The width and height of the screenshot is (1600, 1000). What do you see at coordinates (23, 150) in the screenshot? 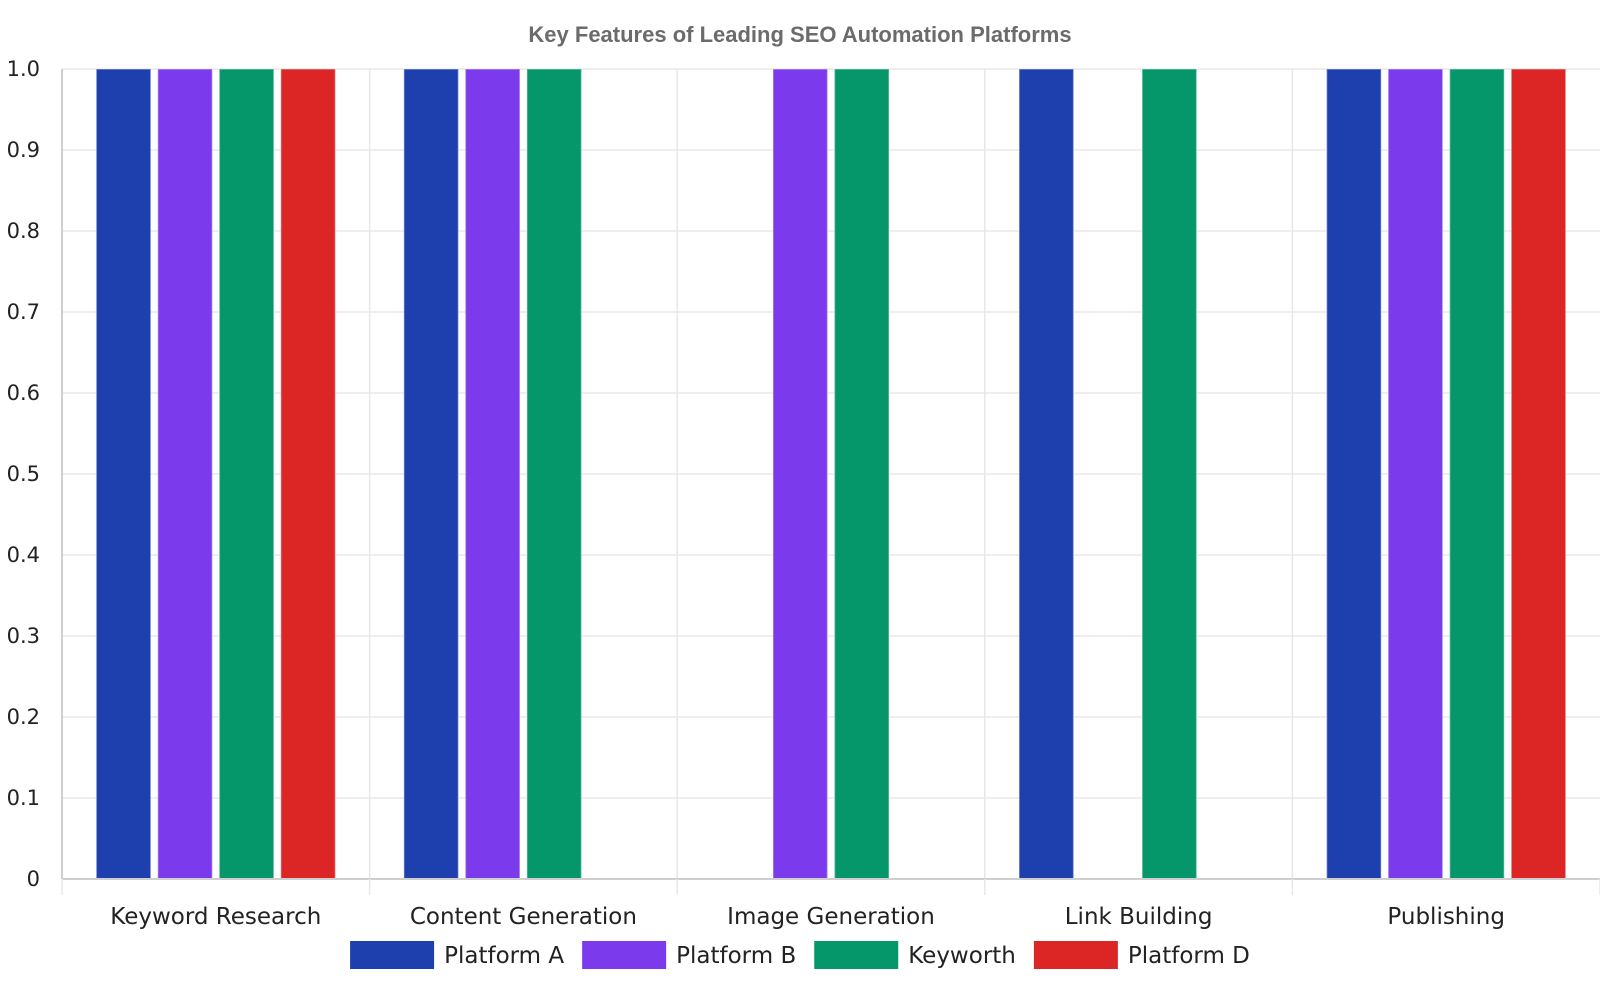
I see `y-tick-label: 0.9` at bounding box center [23, 150].